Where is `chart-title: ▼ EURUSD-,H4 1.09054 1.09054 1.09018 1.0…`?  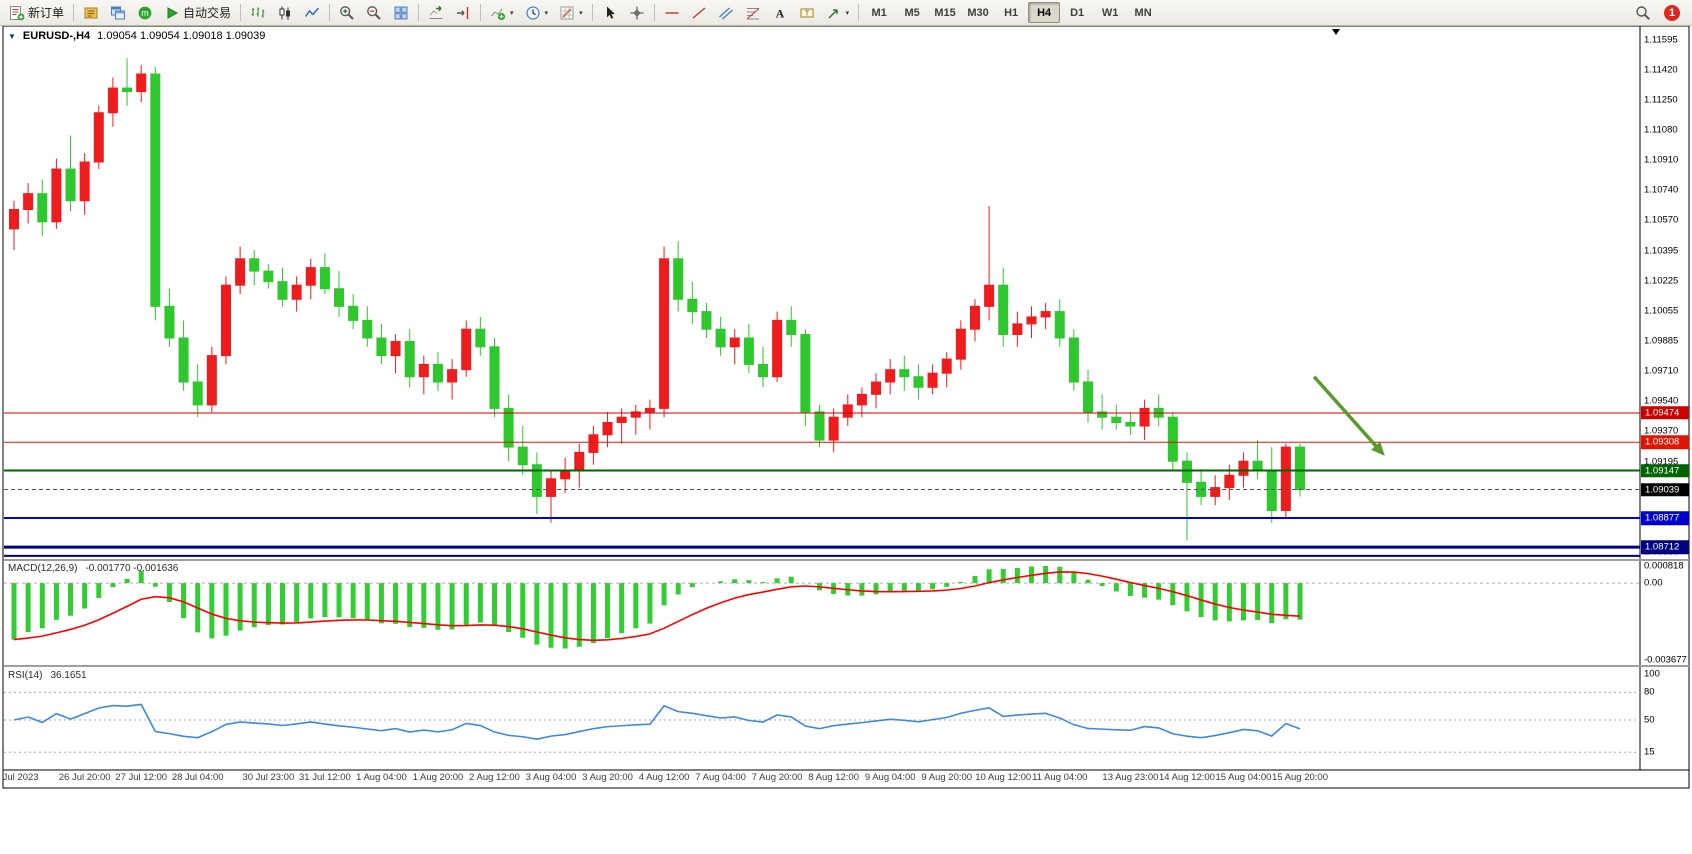
chart-title: ▼ EURUSD-,H4 1.09054 1.09054 1.09018 1.0… is located at coordinates (136, 36).